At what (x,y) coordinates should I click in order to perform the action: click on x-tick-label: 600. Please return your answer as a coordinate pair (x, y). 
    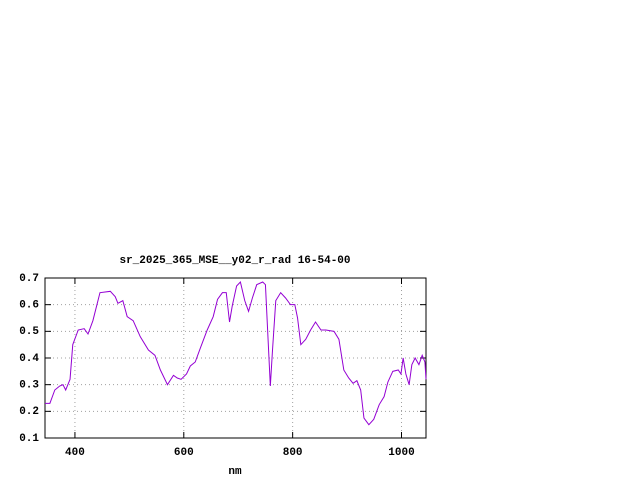
    Looking at the image, I should click on (184, 453).